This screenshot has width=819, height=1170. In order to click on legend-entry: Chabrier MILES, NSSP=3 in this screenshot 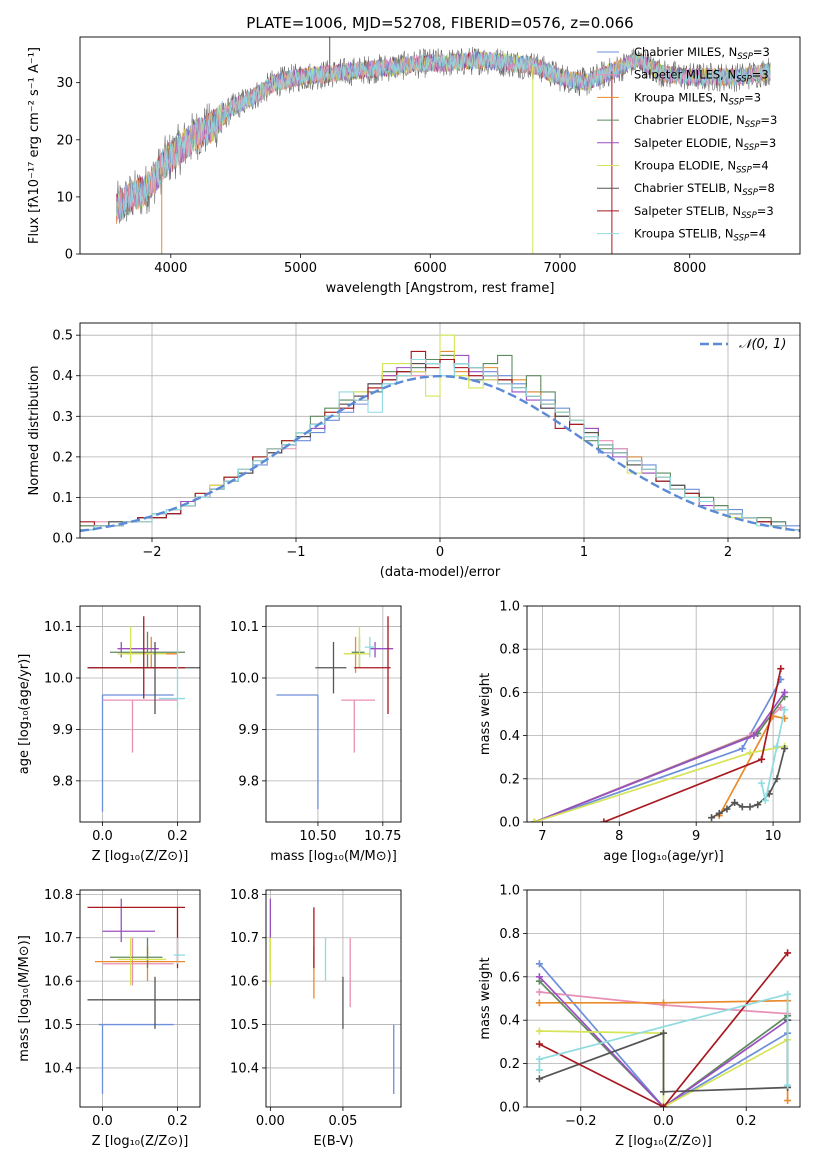, I will do `click(702, 53)`.